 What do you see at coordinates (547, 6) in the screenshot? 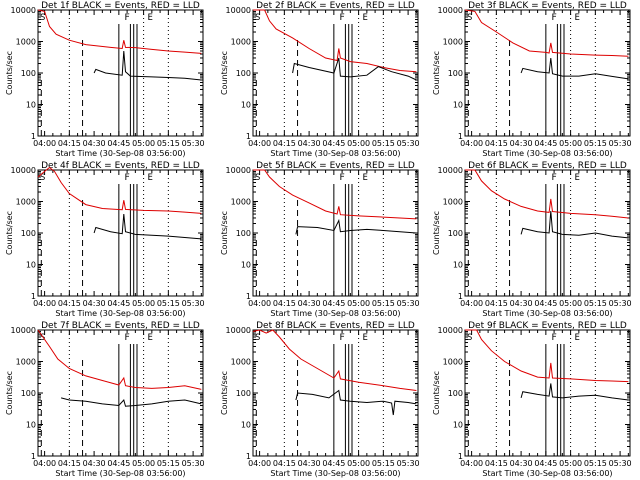
I see `panel-title: Det 3f BLACK = Events, RED = LLD` at bounding box center [547, 6].